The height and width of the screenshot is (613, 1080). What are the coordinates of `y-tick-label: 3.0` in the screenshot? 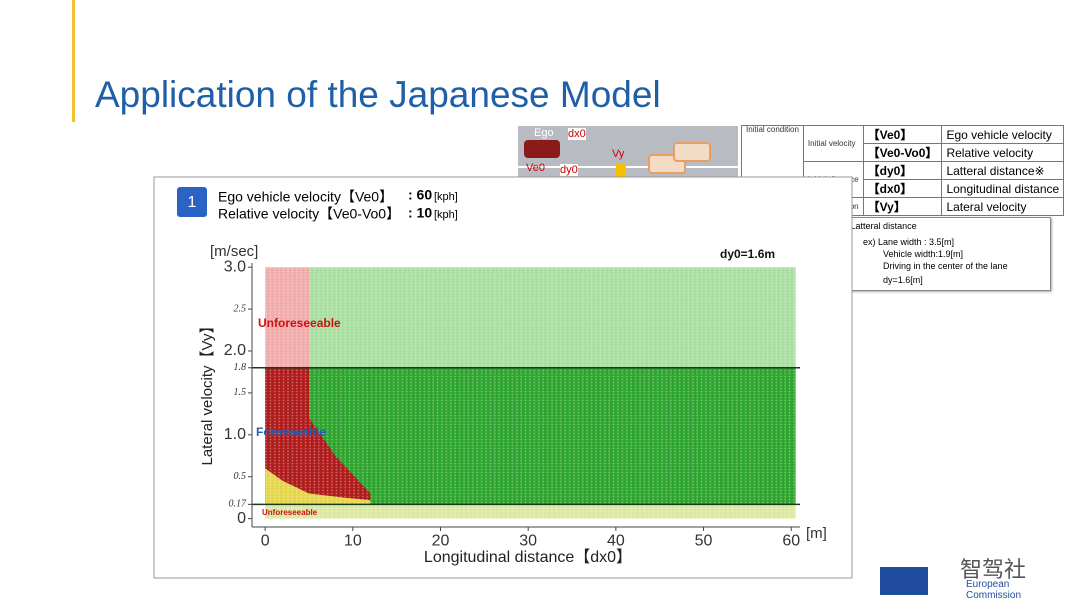 It's located at (235, 266).